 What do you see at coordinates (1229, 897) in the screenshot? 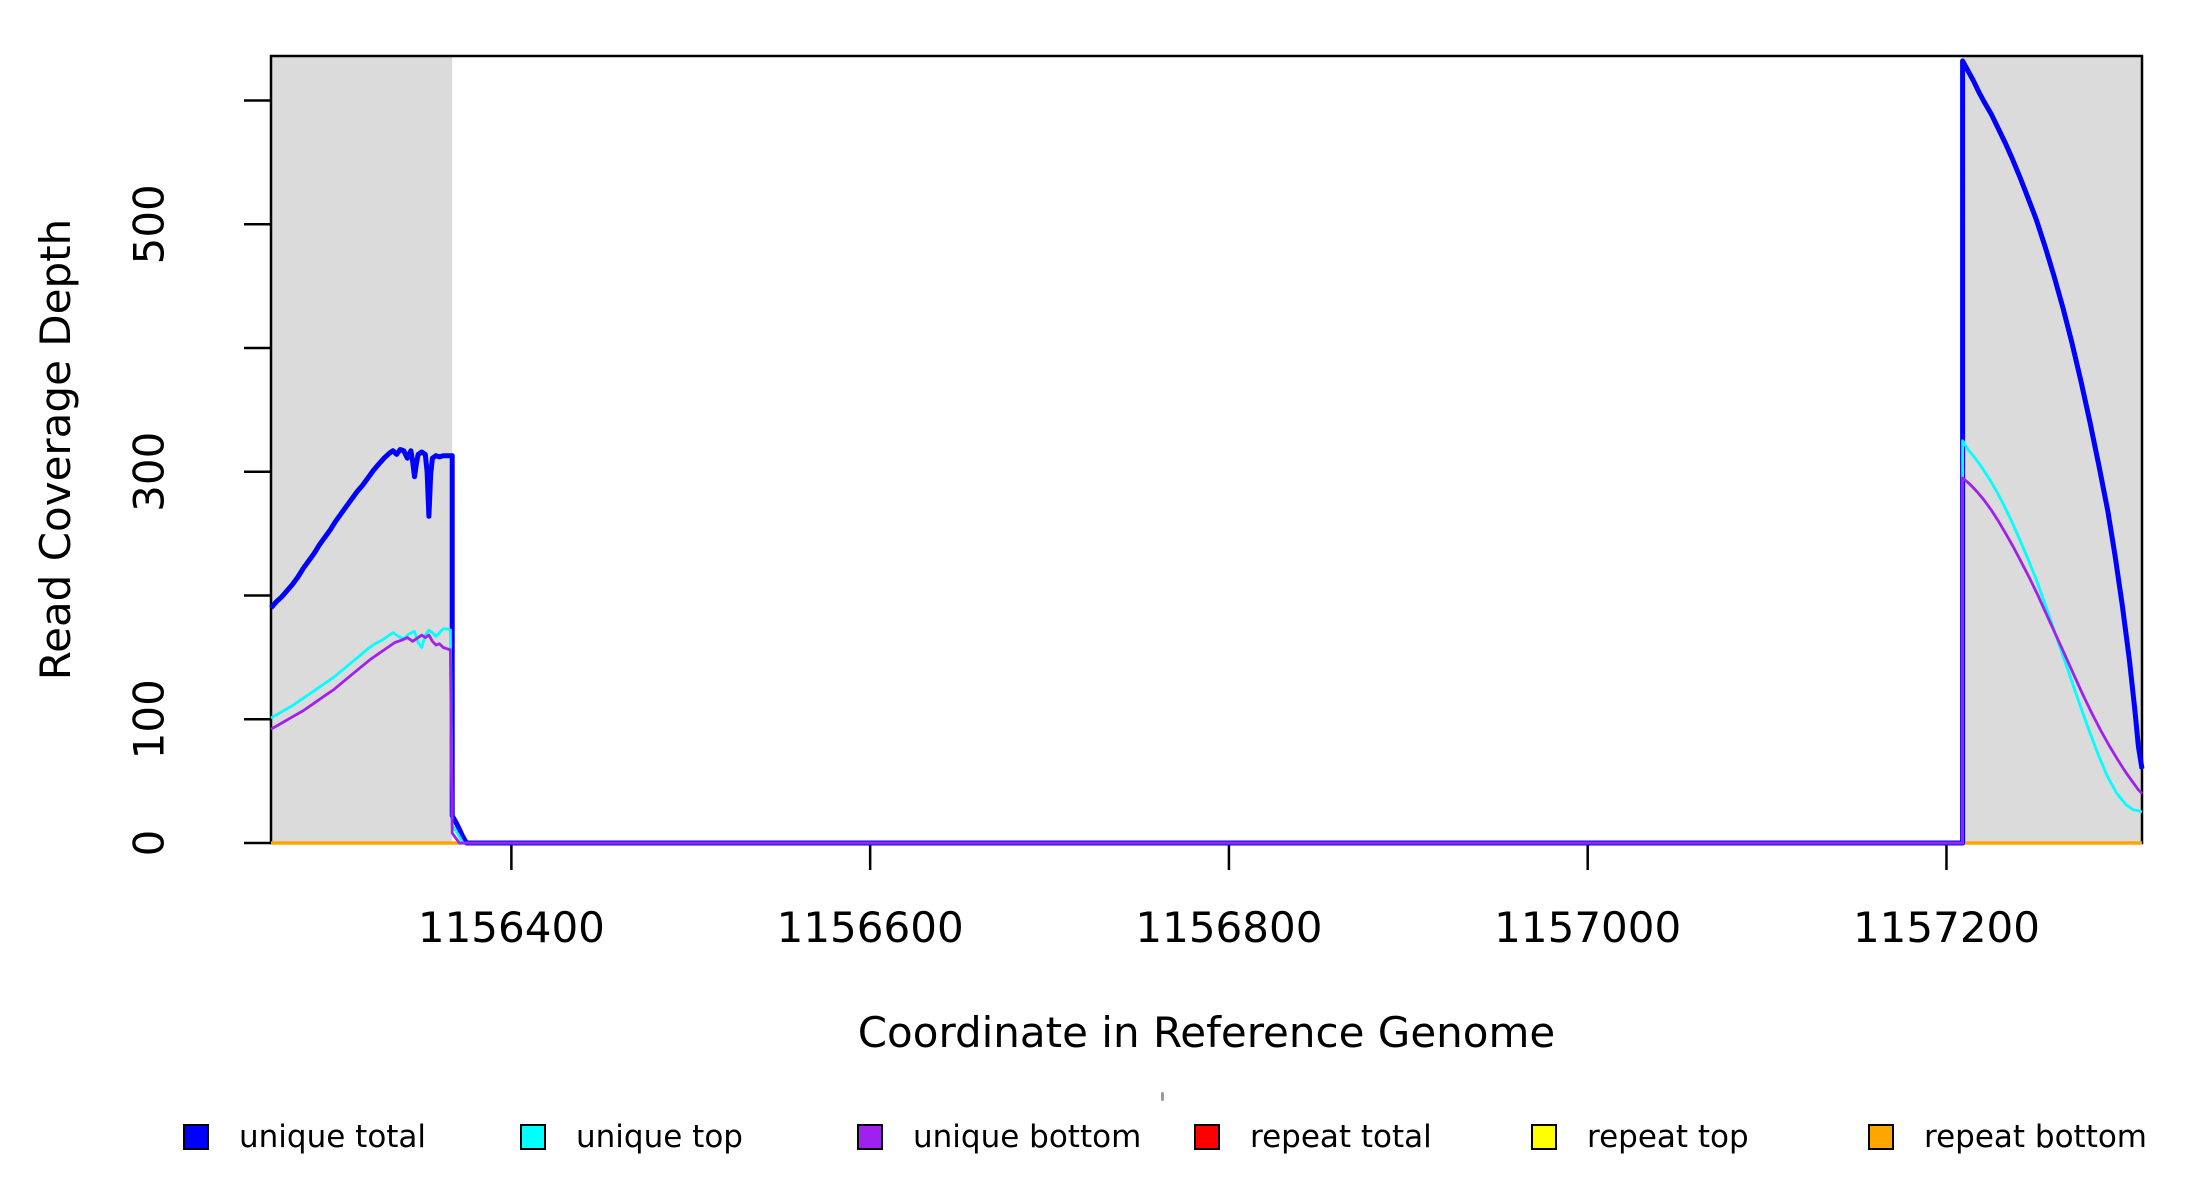
I see `x-axis: 1156400 1156600 1156800 1157000 1157200` at bounding box center [1229, 897].